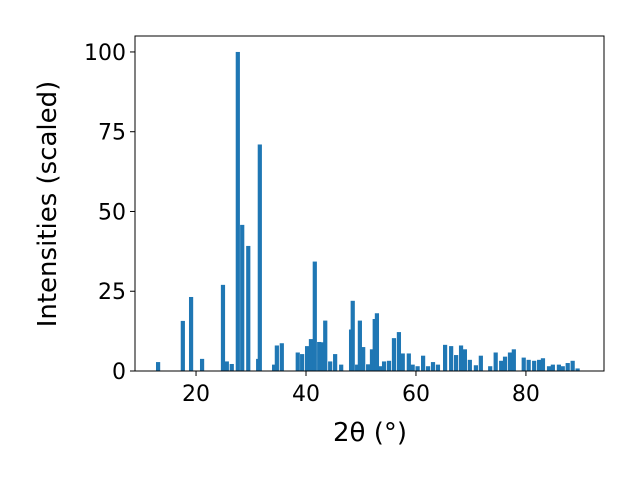  What do you see at coordinates (196, 394) in the screenshot?
I see `x-tick-label: 20` at bounding box center [196, 394].